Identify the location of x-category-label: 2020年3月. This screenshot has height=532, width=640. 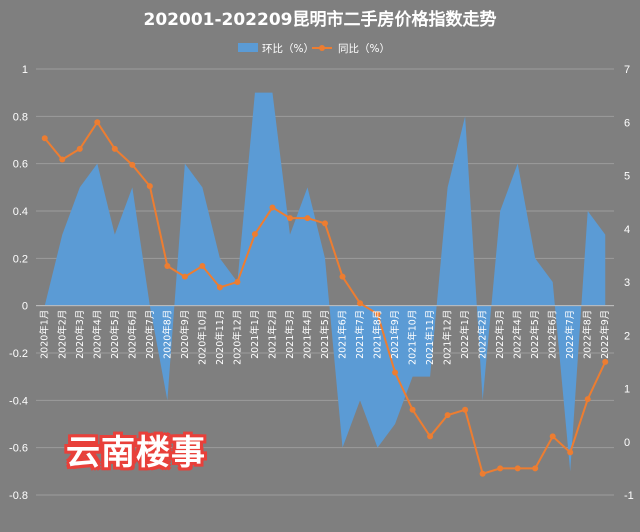
(80, 334).